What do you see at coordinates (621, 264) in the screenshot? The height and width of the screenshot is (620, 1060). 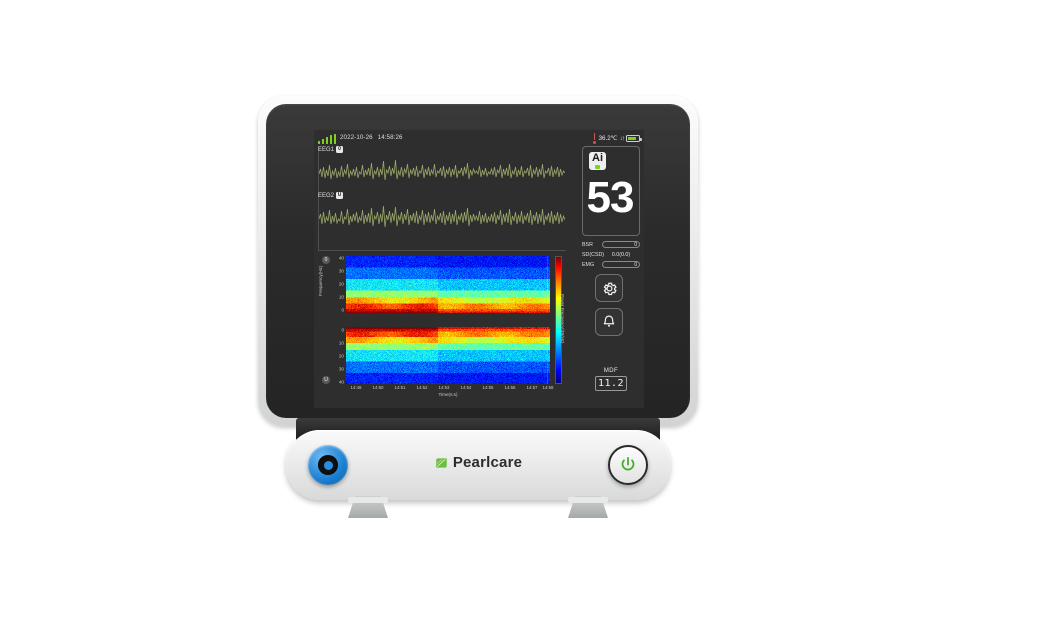 I see `param-bar-emg: 0` at bounding box center [621, 264].